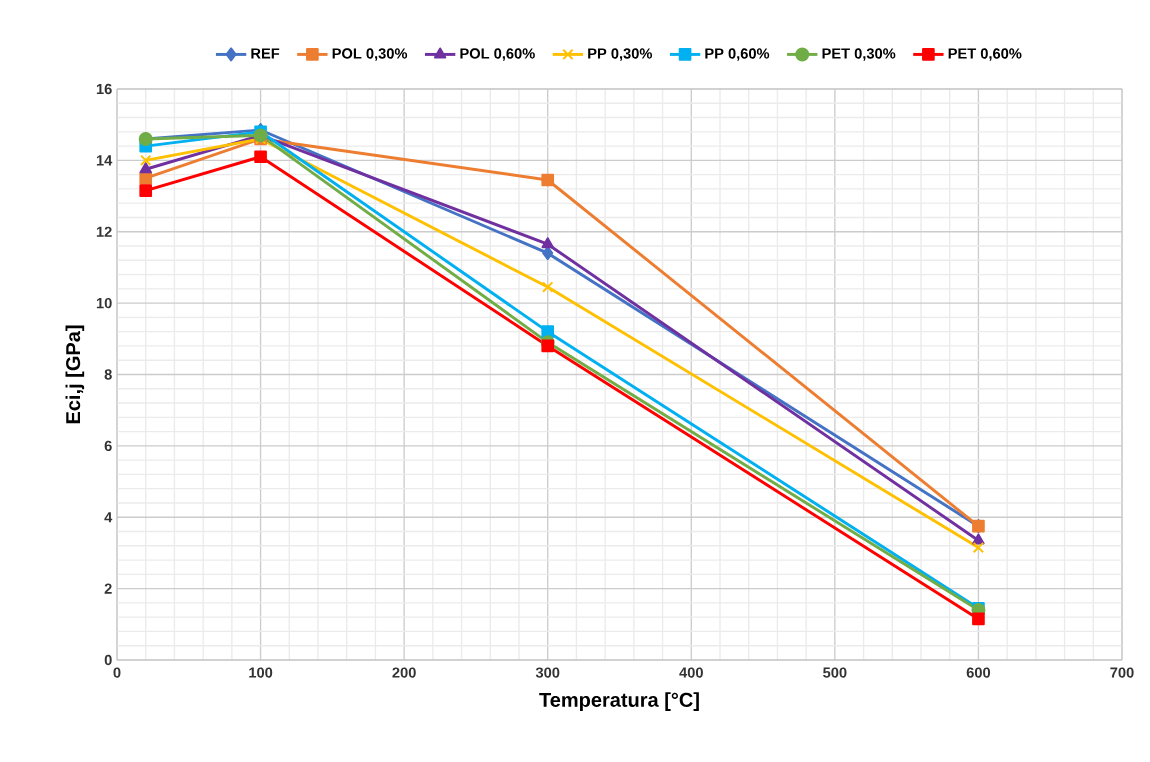  I want to click on legend-label: PET 0,60%, so click(985, 54).